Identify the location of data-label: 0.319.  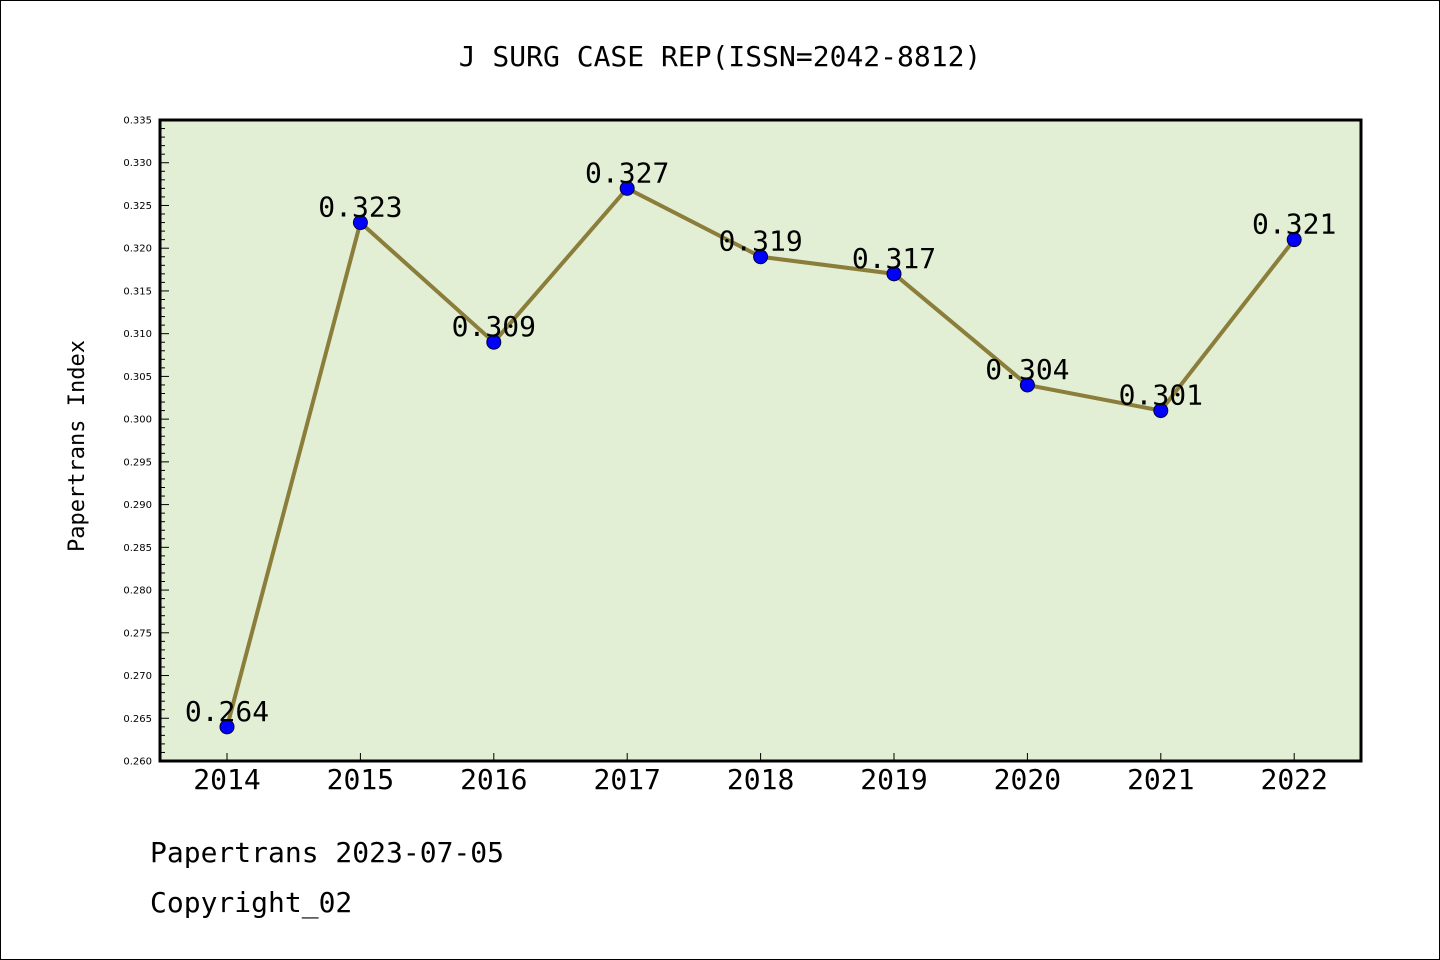
(760, 241).